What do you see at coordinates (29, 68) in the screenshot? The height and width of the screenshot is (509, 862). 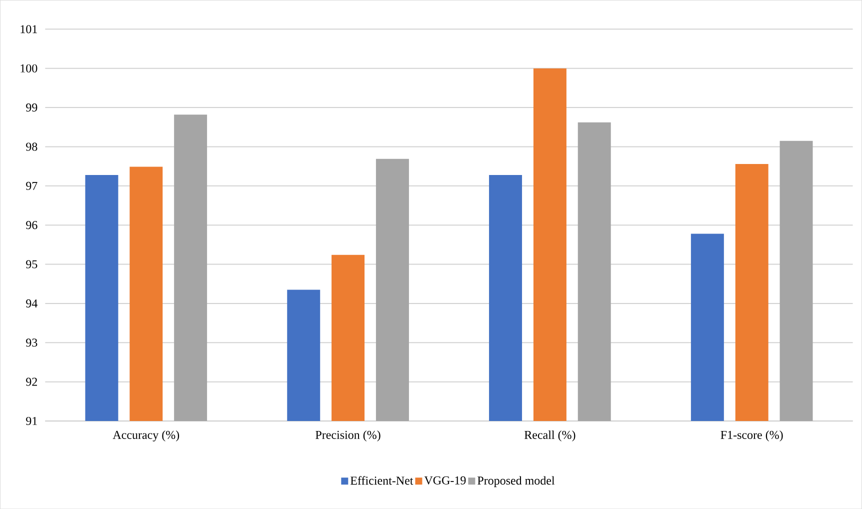 I see `y-tick-label: 100` at bounding box center [29, 68].